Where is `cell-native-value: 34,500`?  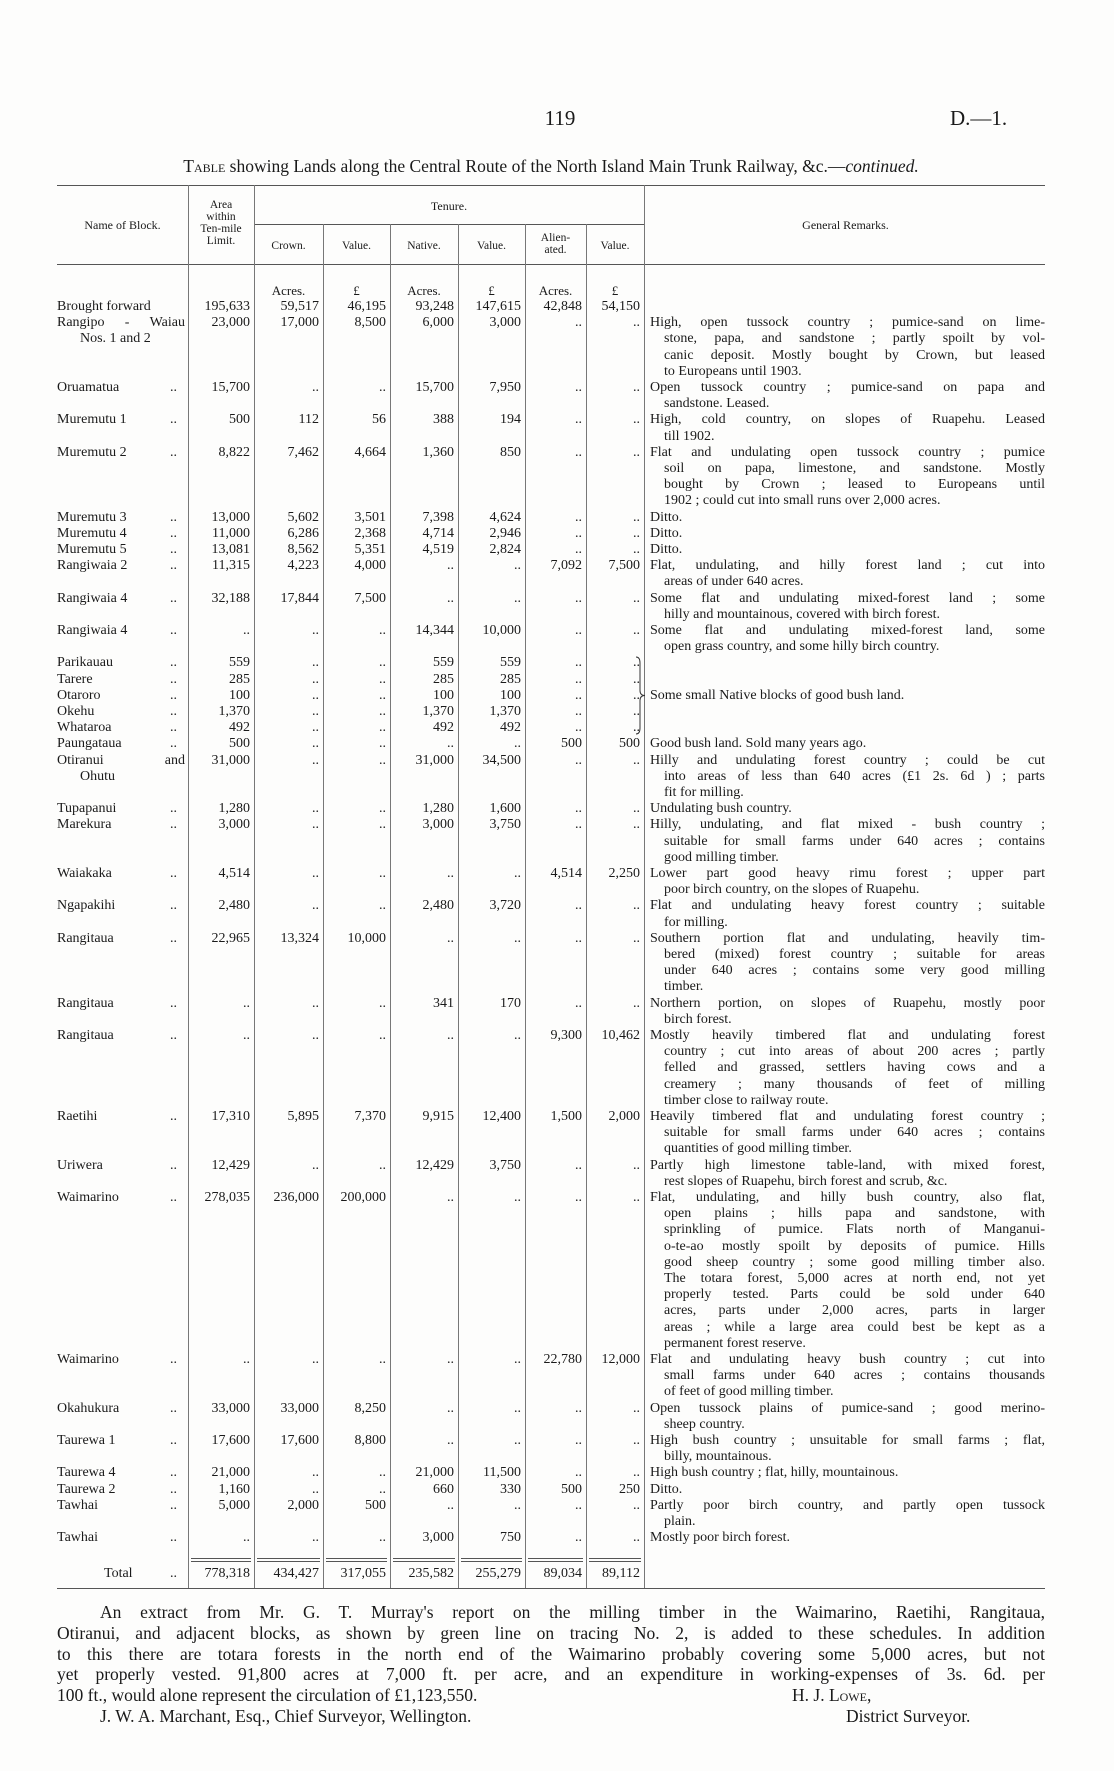 cell-native-value: 34,500 is located at coordinates (502, 760).